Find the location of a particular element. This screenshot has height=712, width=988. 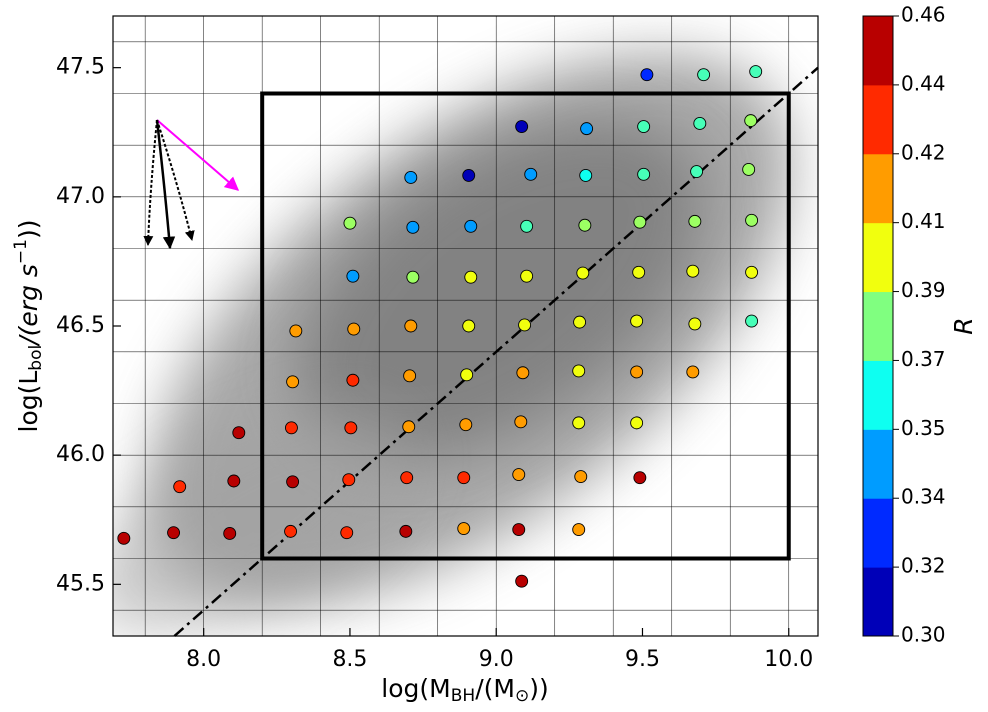

x-axis-label: log(MBH/(M⊙)) is located at coordinates (464, 690).